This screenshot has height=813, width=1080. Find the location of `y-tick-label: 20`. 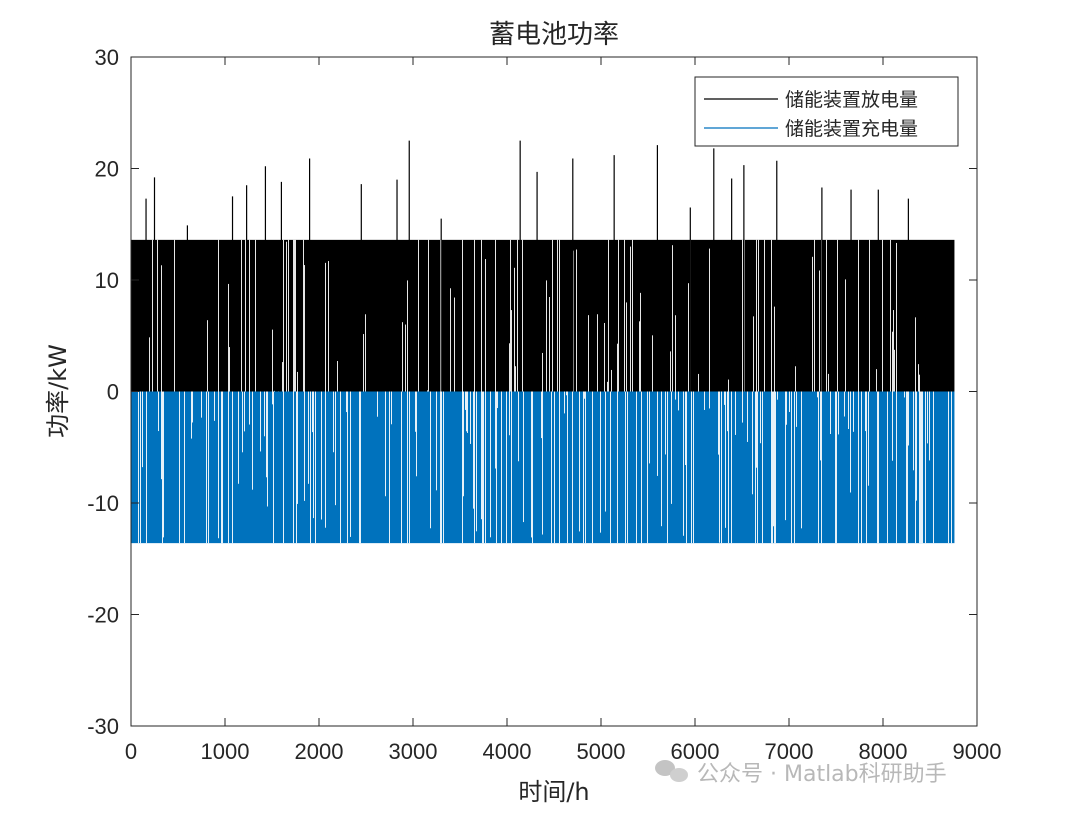

y-tick-label: 20 is located at coordinates (107, 169).